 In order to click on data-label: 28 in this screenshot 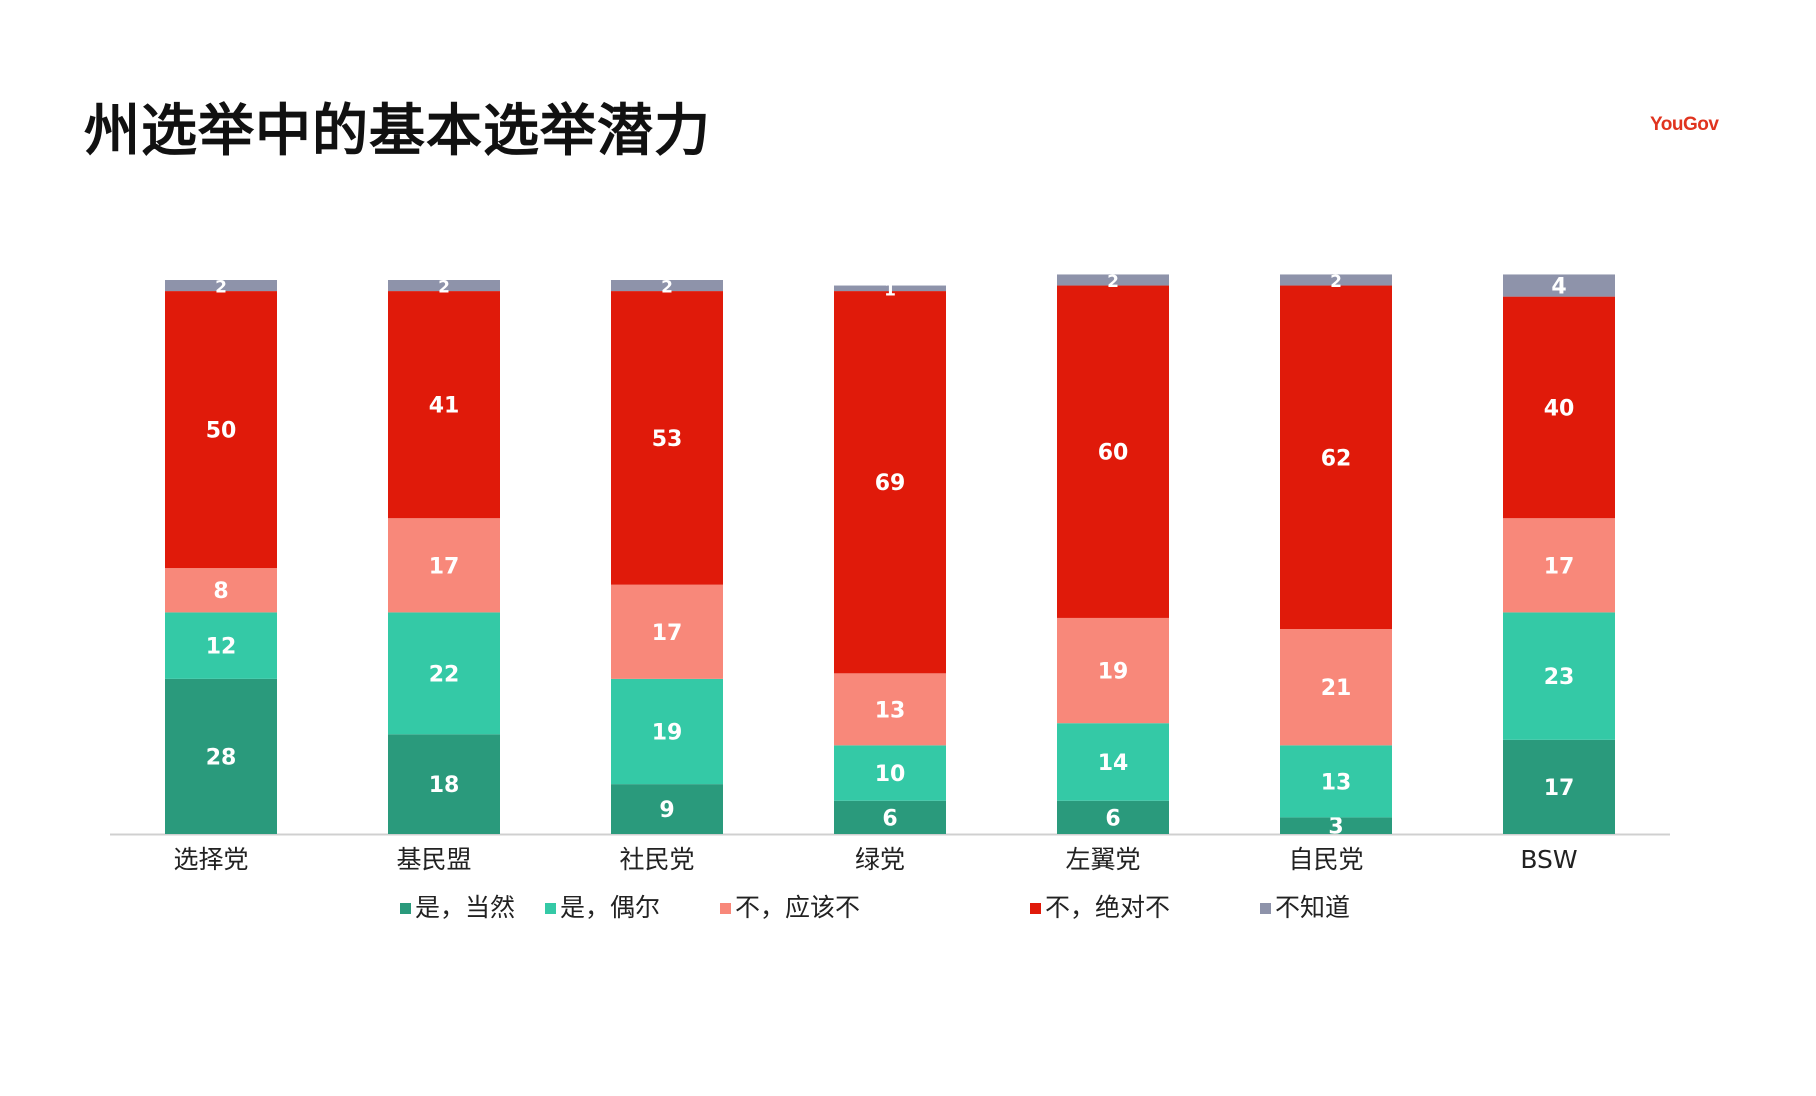, I will do `click(221, 757)`.